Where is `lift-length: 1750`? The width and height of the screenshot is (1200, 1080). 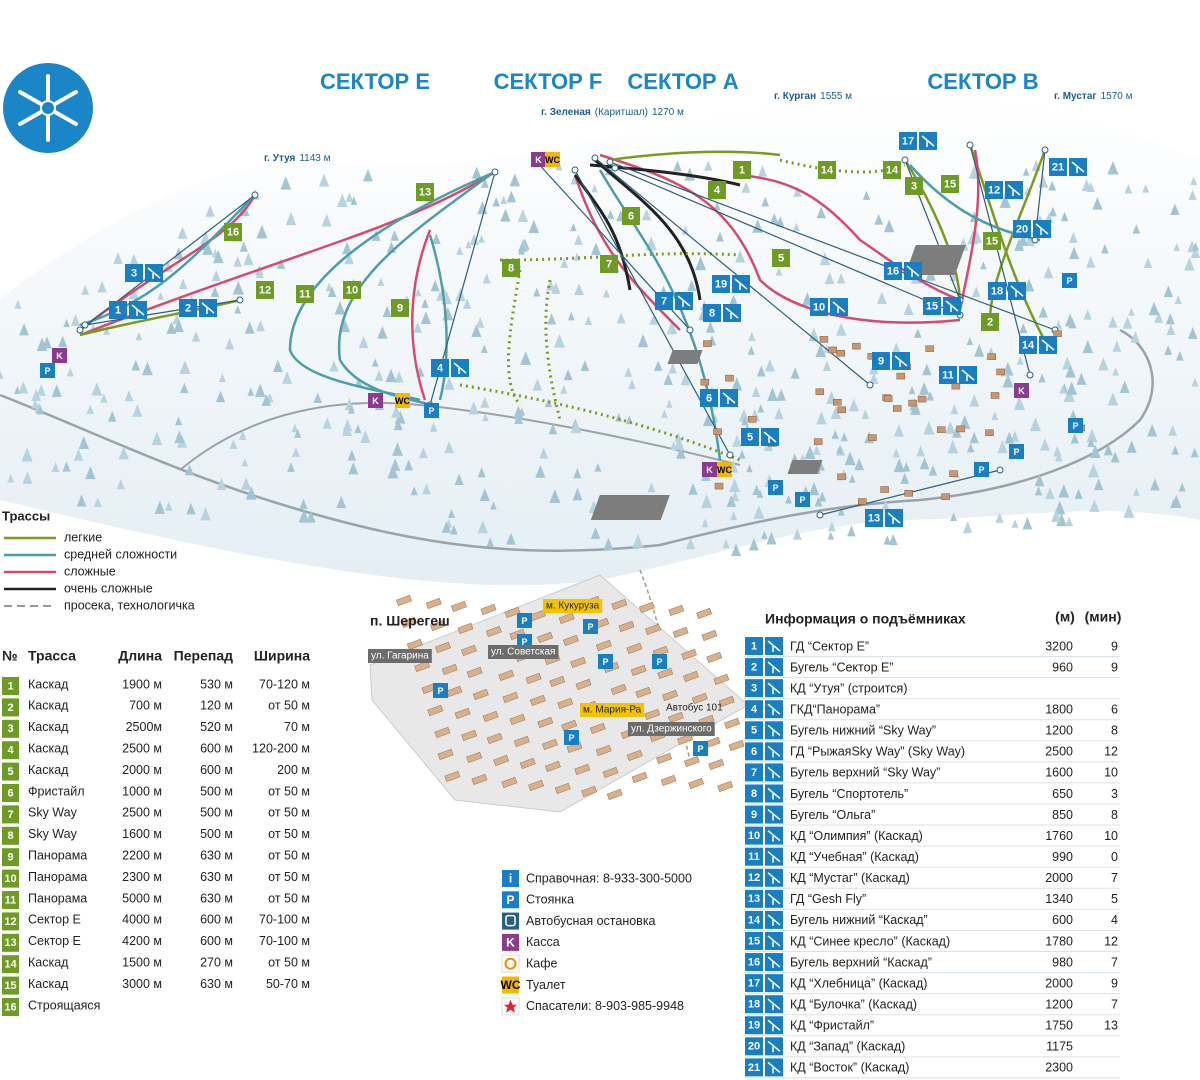 lift-length: 1750 is located at coordinates (1059, 1026).